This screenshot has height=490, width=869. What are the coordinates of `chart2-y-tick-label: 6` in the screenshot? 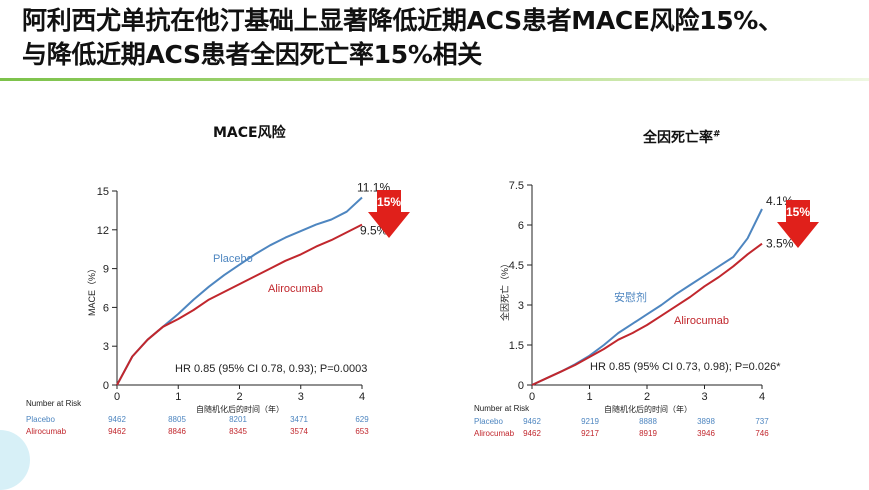 It's located at (521, 226).